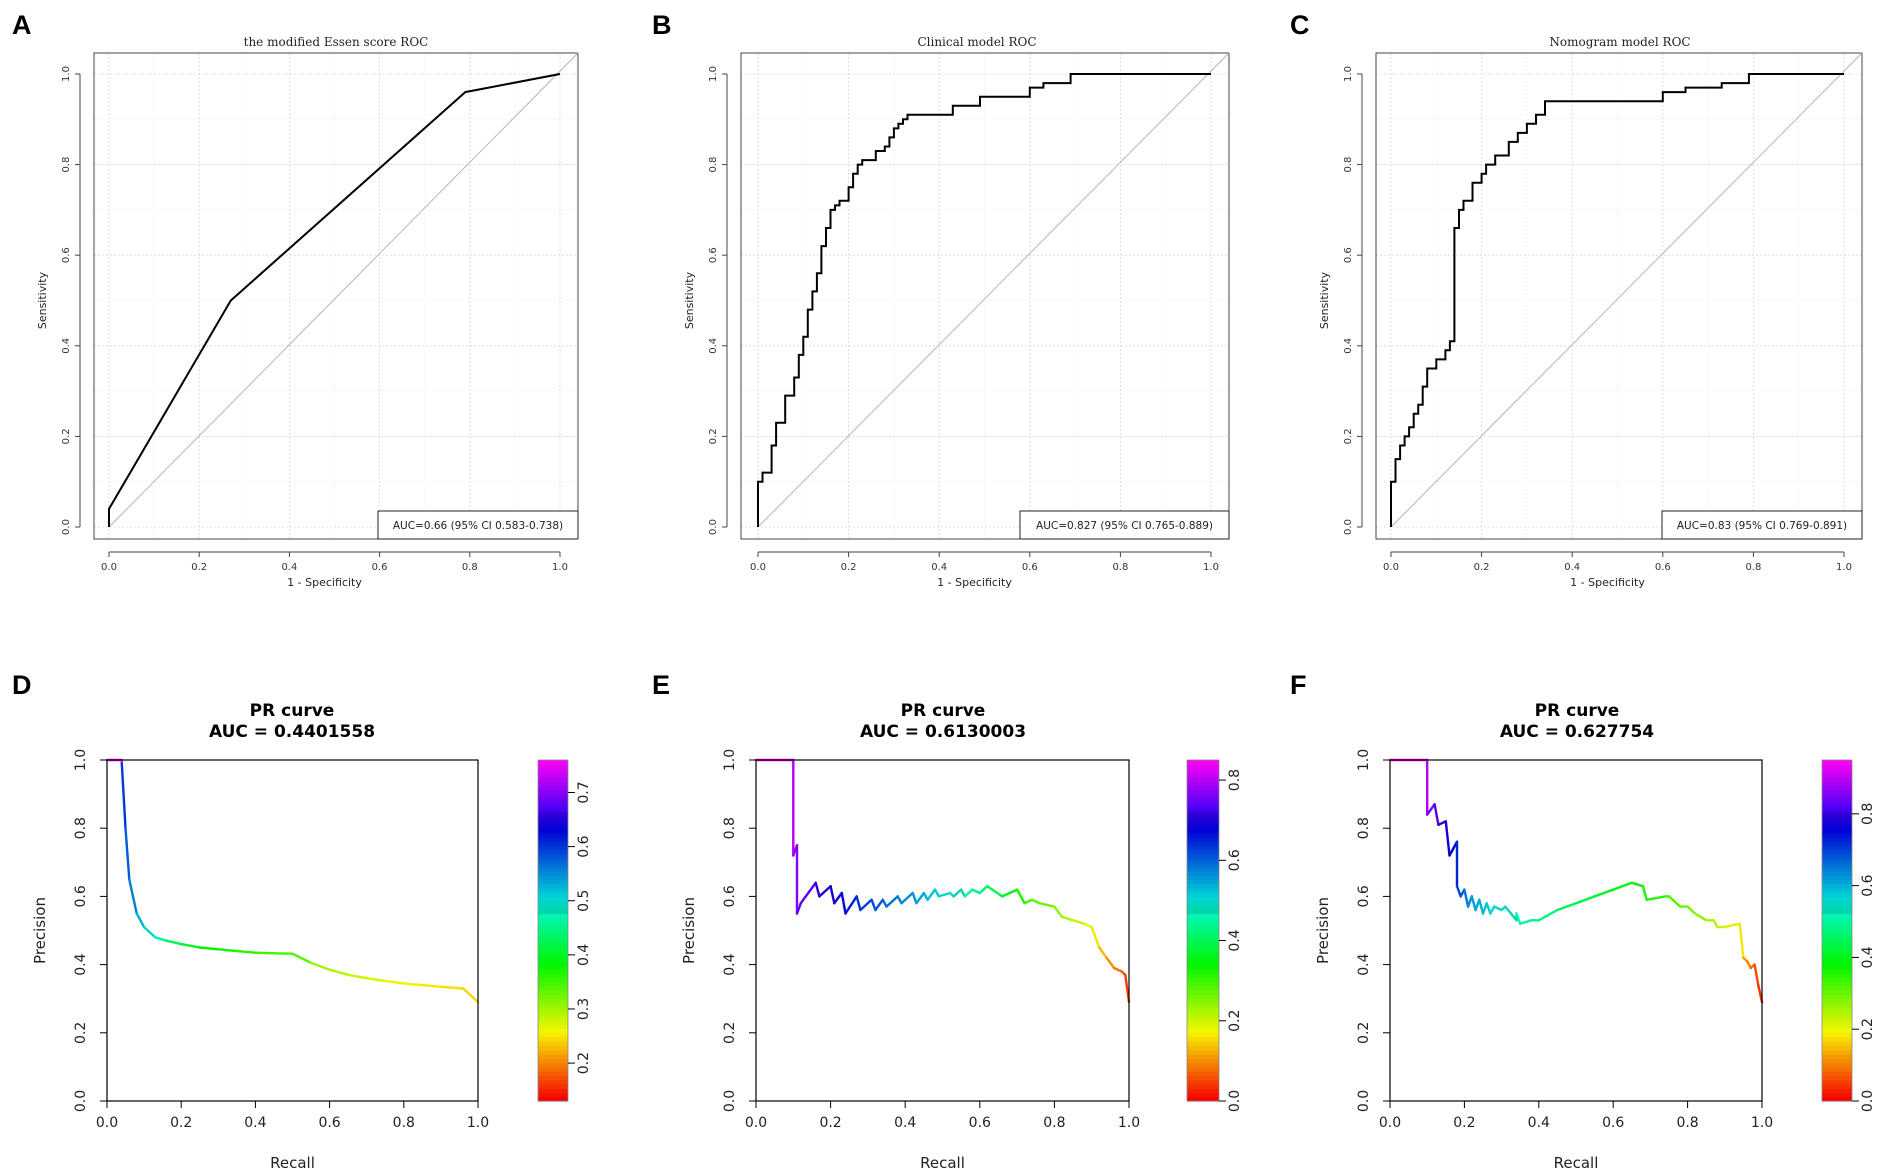 This screenshot has width=1889, height=1174. Describe the element at coordinates (292, 1163) in the screenshot. I see `x-axis-label: Recall` at that location.